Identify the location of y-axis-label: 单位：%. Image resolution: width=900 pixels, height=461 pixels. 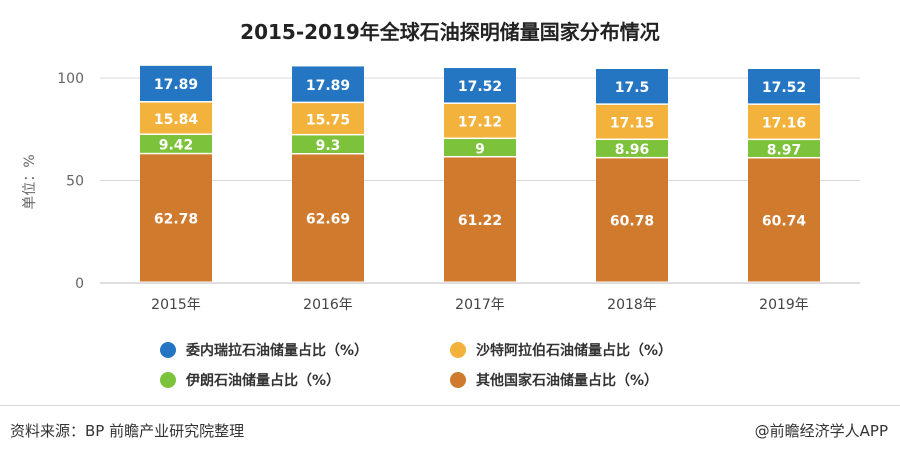
(30, 181).